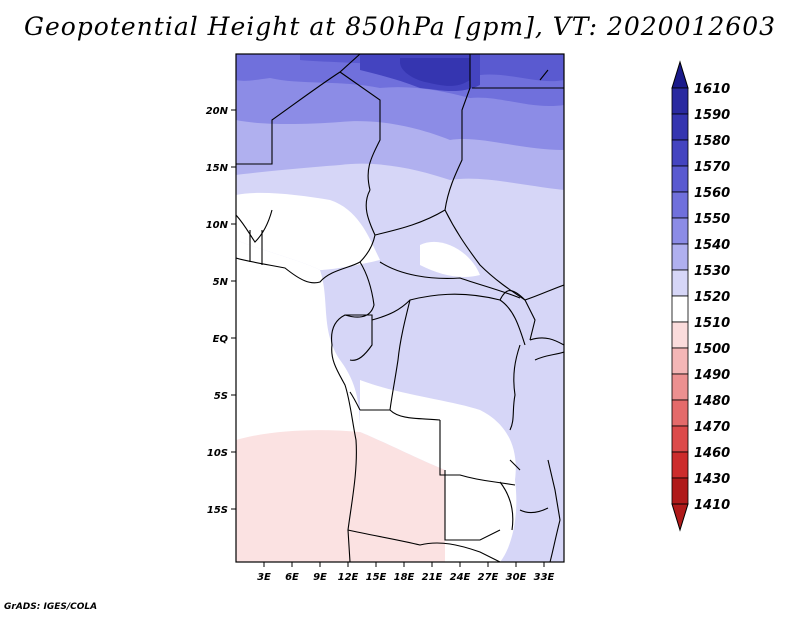  Describe the element at coordinates (712, 167) in the screenshot. I see `colorbar-label: 1570` at that location.